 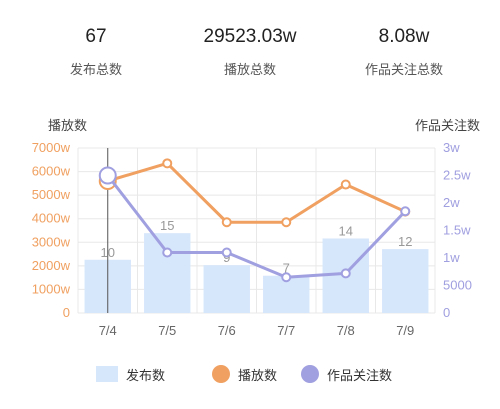 What do you see at coordinates (51, 147) in the screenshot?
I see `left-axis-tick-label: 7000w` at bounding box center [51, 147].